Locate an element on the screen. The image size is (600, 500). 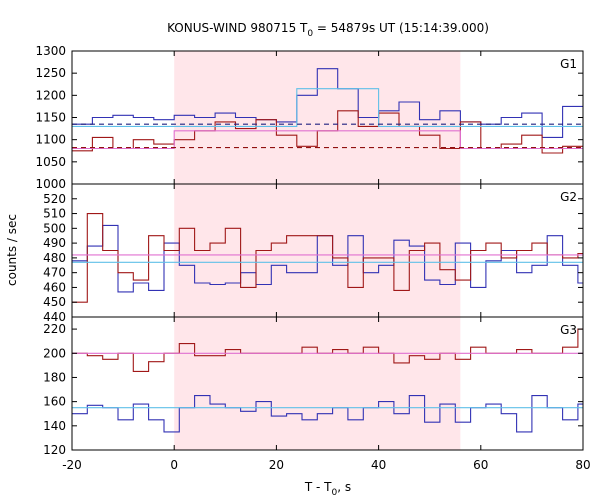
y-tick-label: 1000 is located at coordinates (50, 184).